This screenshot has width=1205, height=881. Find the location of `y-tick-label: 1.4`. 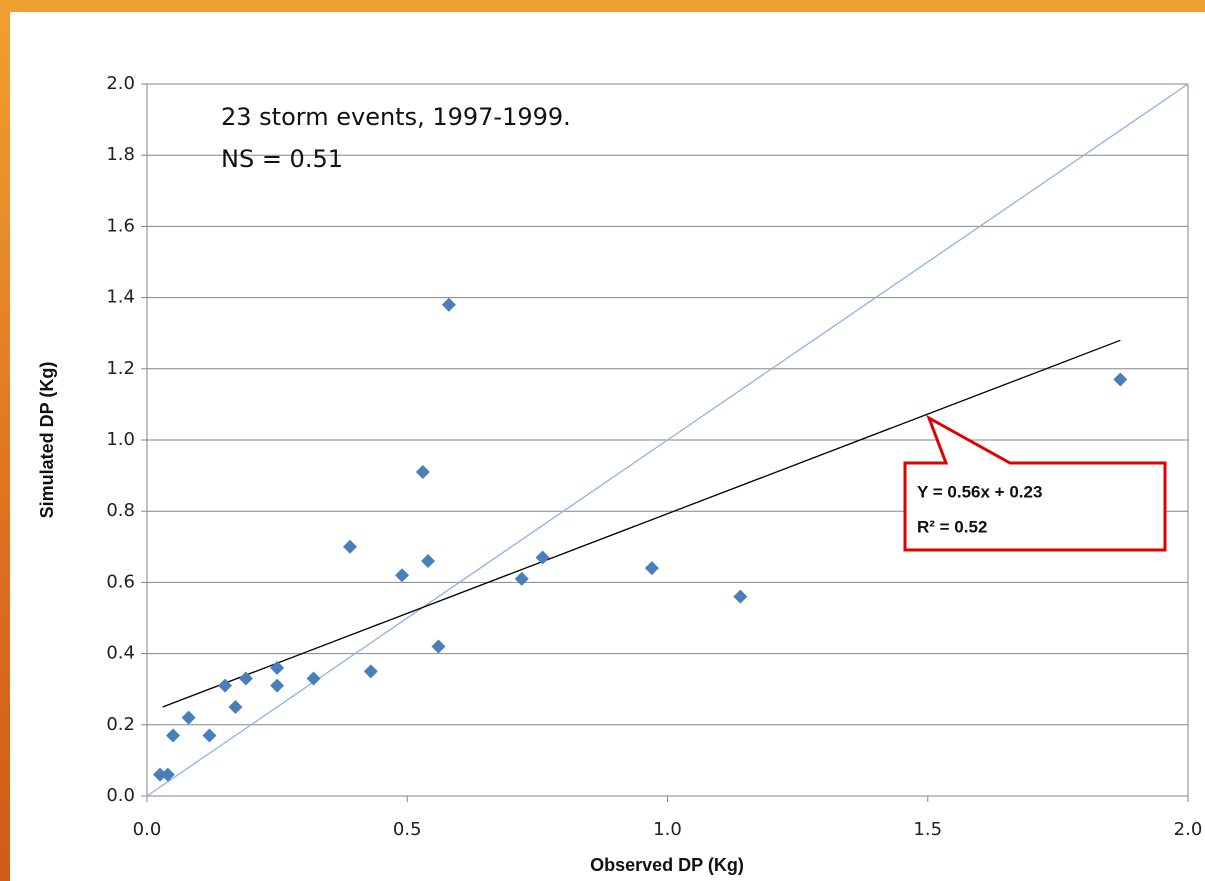

y-tick-label: 1.4 is located at coordinates (120, 297).